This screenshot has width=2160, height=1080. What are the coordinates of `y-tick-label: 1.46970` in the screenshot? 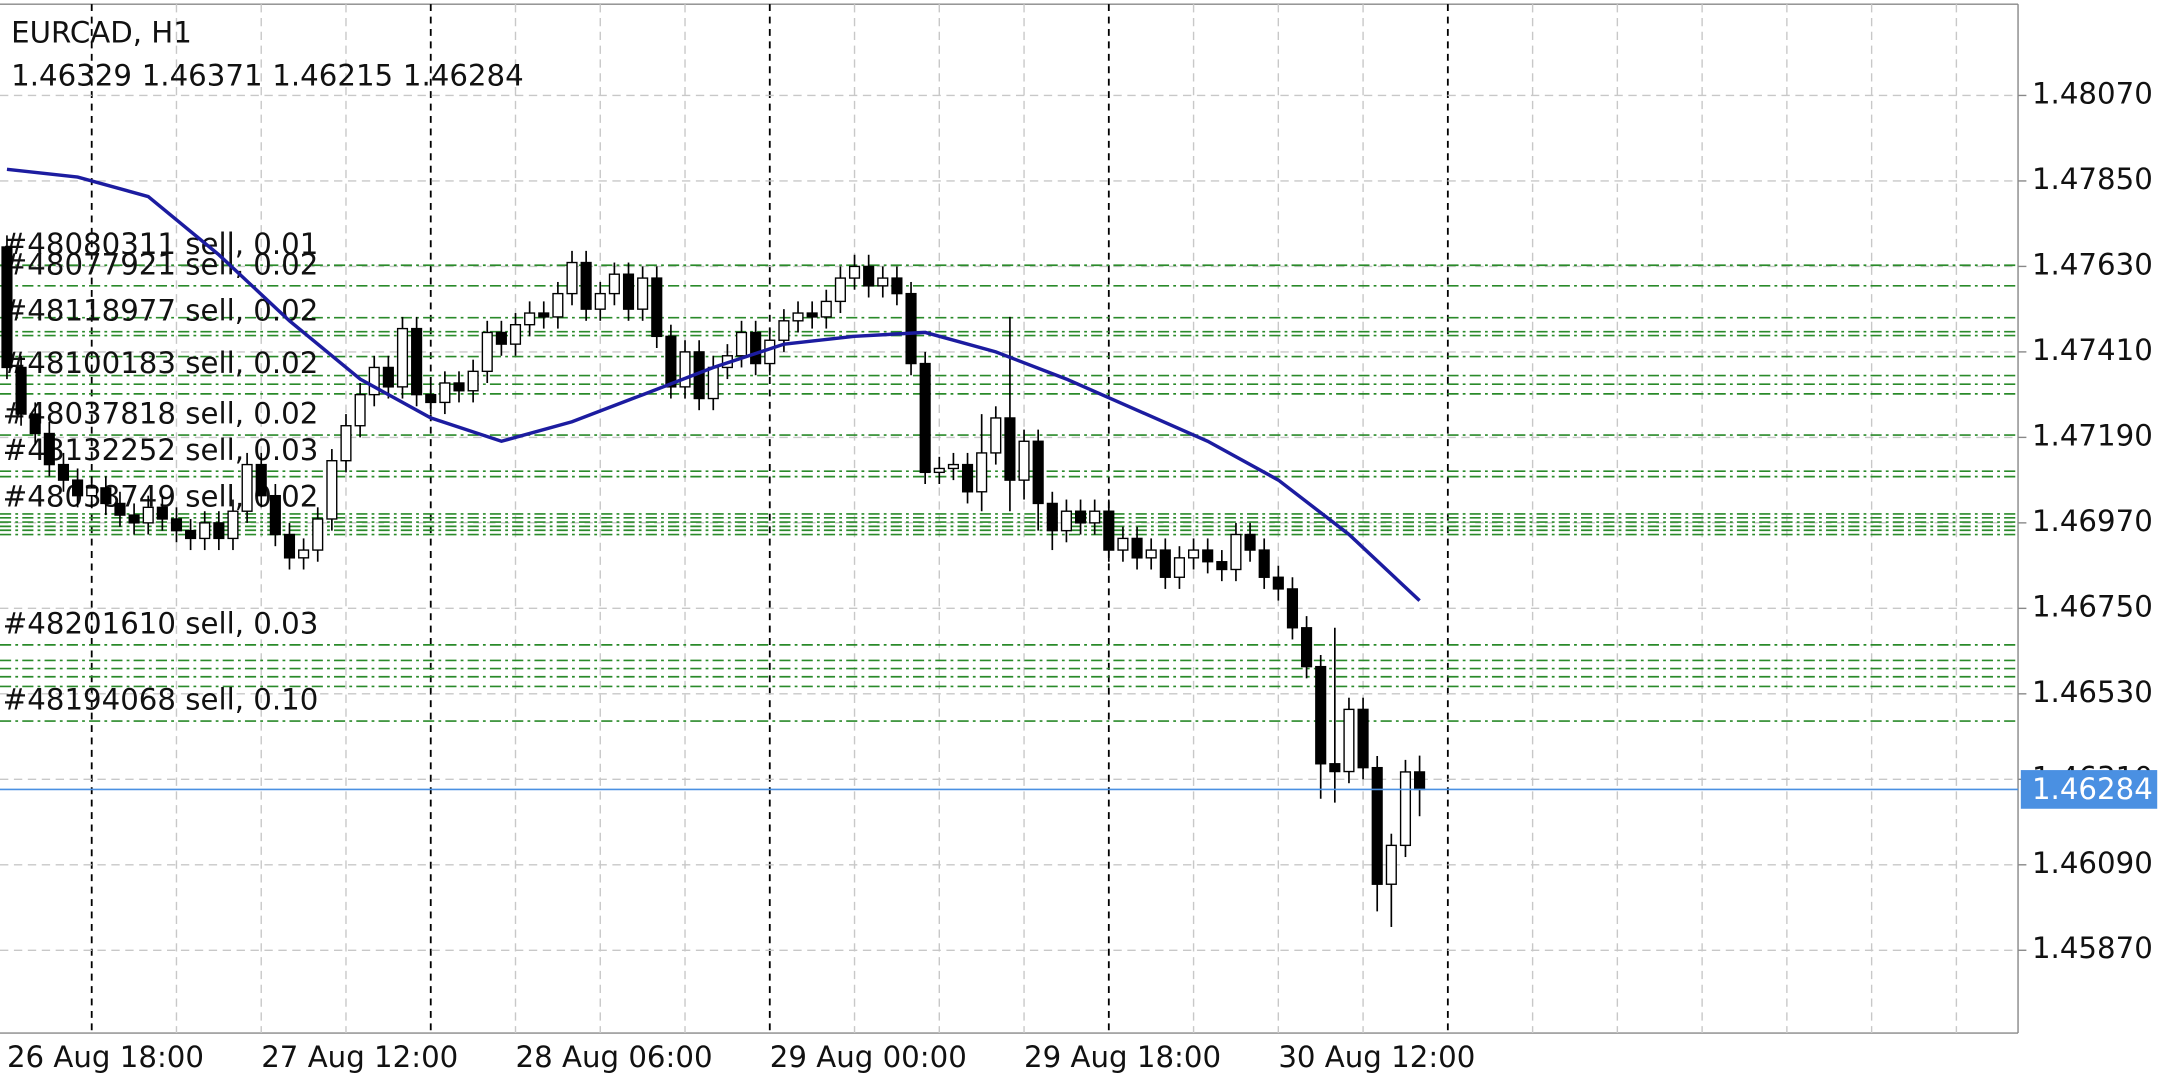 It's located at (2092, 521).